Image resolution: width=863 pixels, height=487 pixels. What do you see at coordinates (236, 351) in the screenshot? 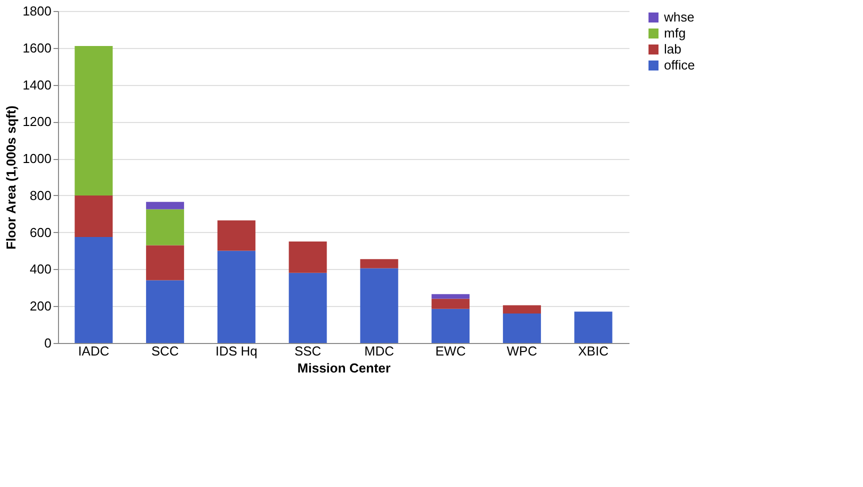
I see `x-tick-label: IDS Hq` at bounding box center [236, 351].